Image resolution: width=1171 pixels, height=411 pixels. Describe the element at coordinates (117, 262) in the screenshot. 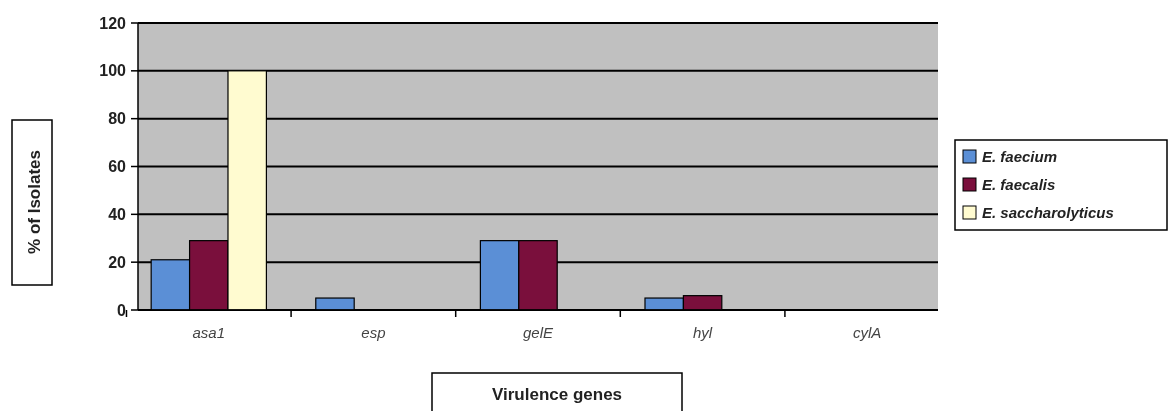

I see `y-tick-label: 20` at that location.